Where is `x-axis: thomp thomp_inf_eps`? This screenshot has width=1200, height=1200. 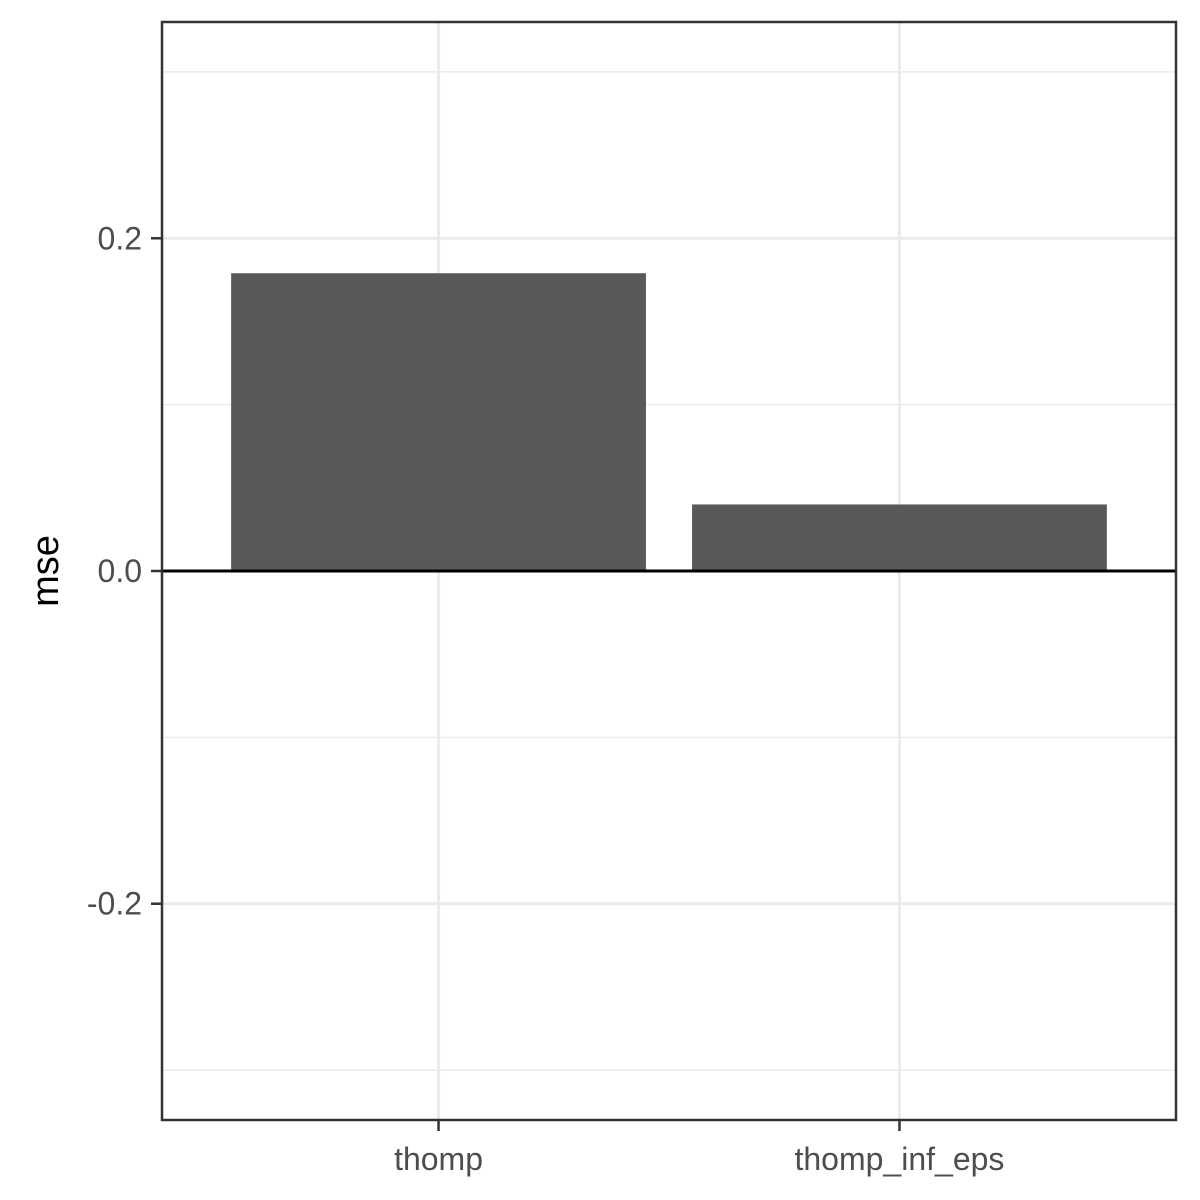 x-axis: thomp thomp_inf_eps is located at coordinates (699, 1148).